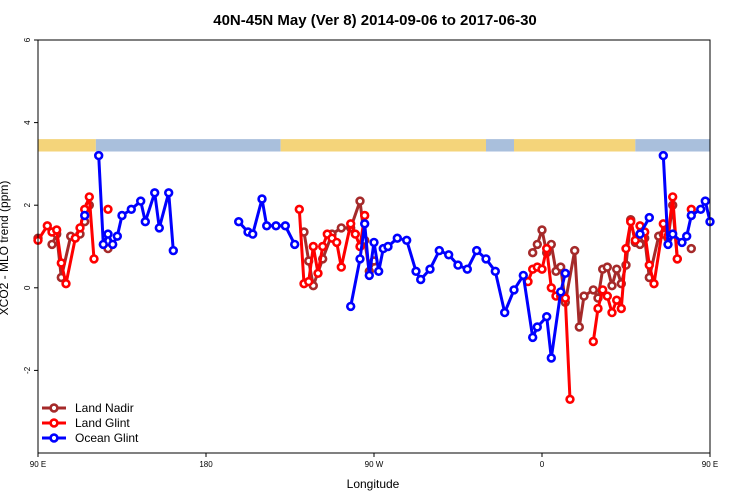  Describe the element at coordinates (206, 464) in the screenshot. I see `x-tick-label: 180` at that location.